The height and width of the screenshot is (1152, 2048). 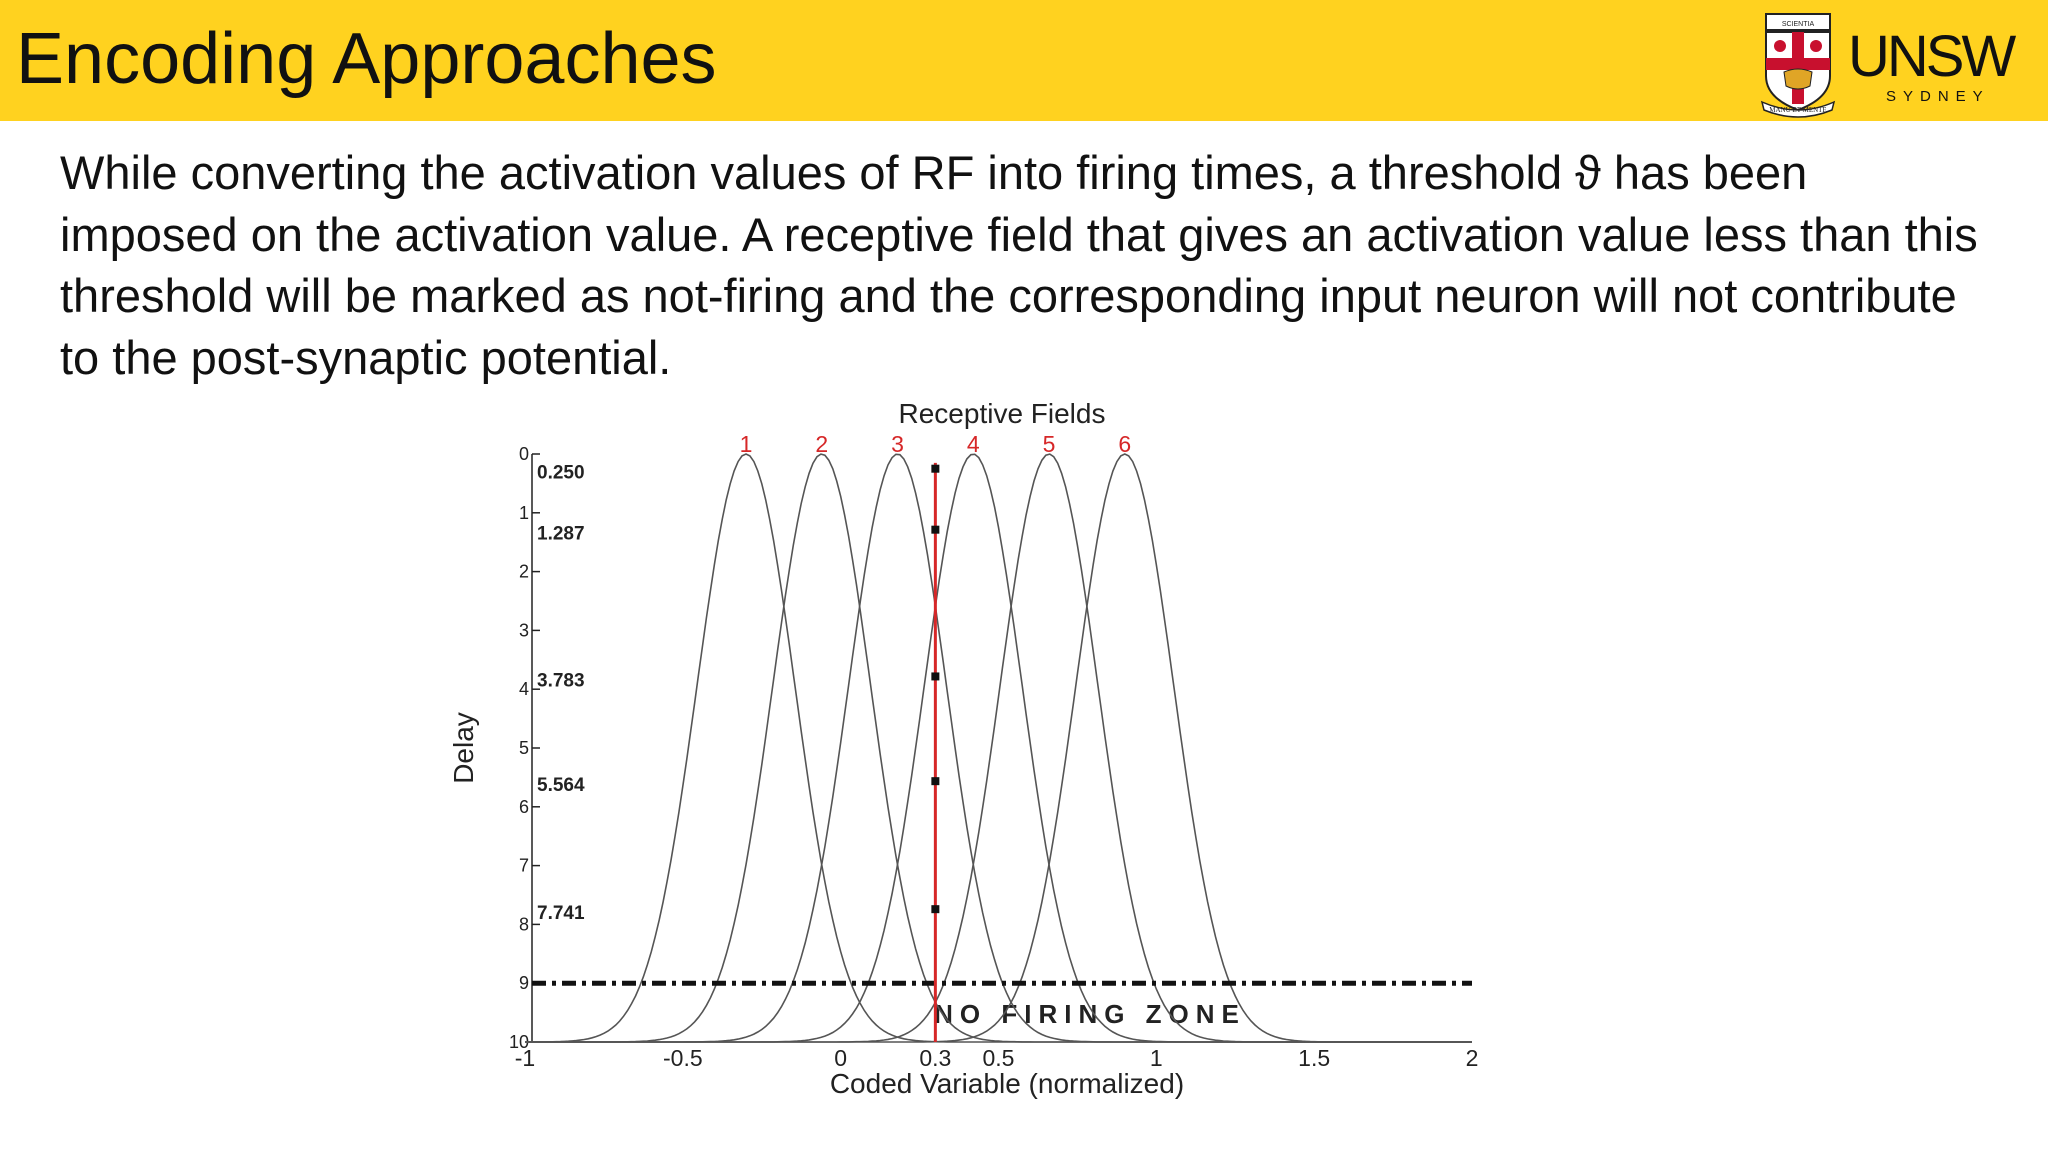 I want to click on delay-label: 5.564, so click(x=561, y=785).